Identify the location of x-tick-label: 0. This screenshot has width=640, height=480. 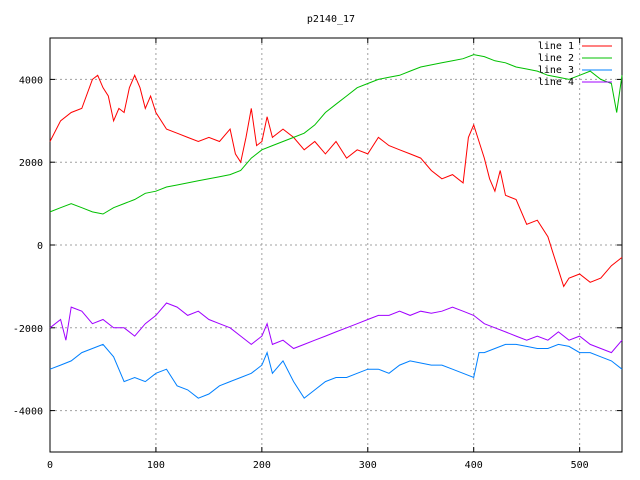
(50, 465).